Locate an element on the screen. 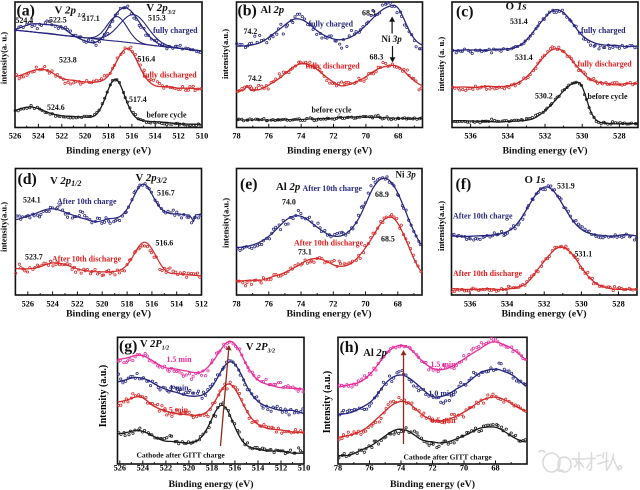 The image size is (640, 490). svg-text: 517.4 is located at coordinates (138, 99).